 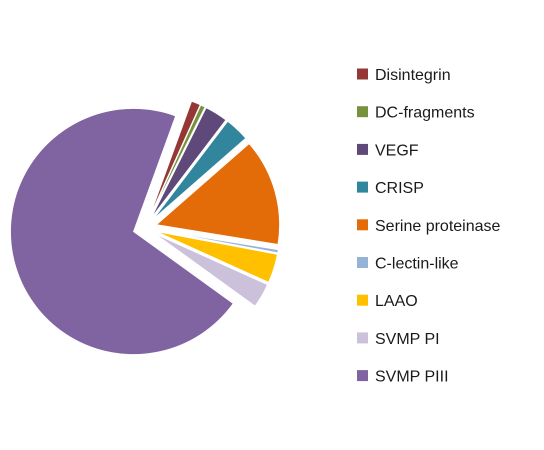 What do you see at coordinates (175, 159) in the screenshot?
I see `pie-slice-disintegrin` at bounding box center [175, 159].